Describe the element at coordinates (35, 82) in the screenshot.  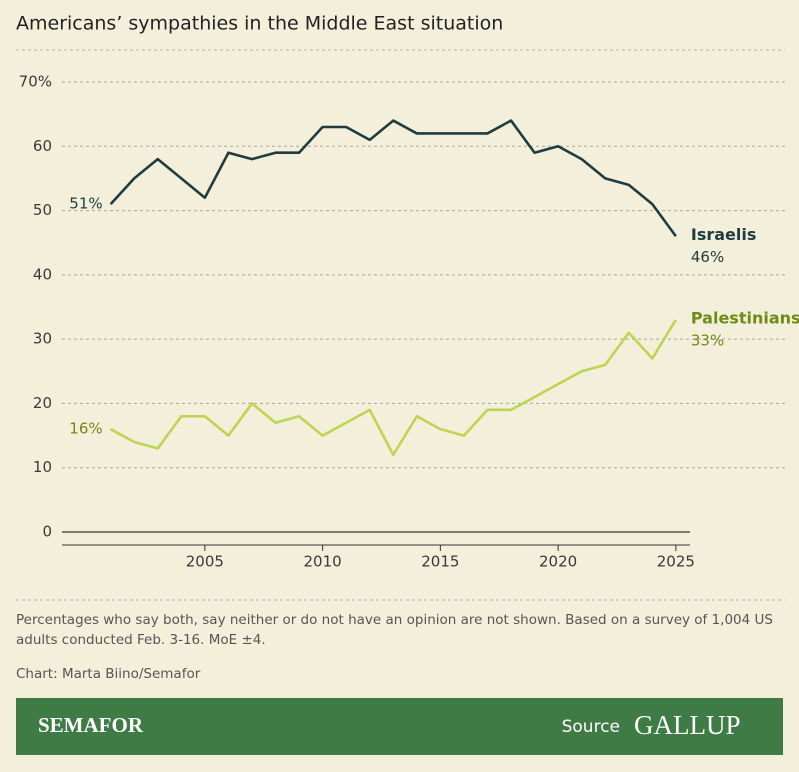
I see `y-tick-label: 70%` at that location.